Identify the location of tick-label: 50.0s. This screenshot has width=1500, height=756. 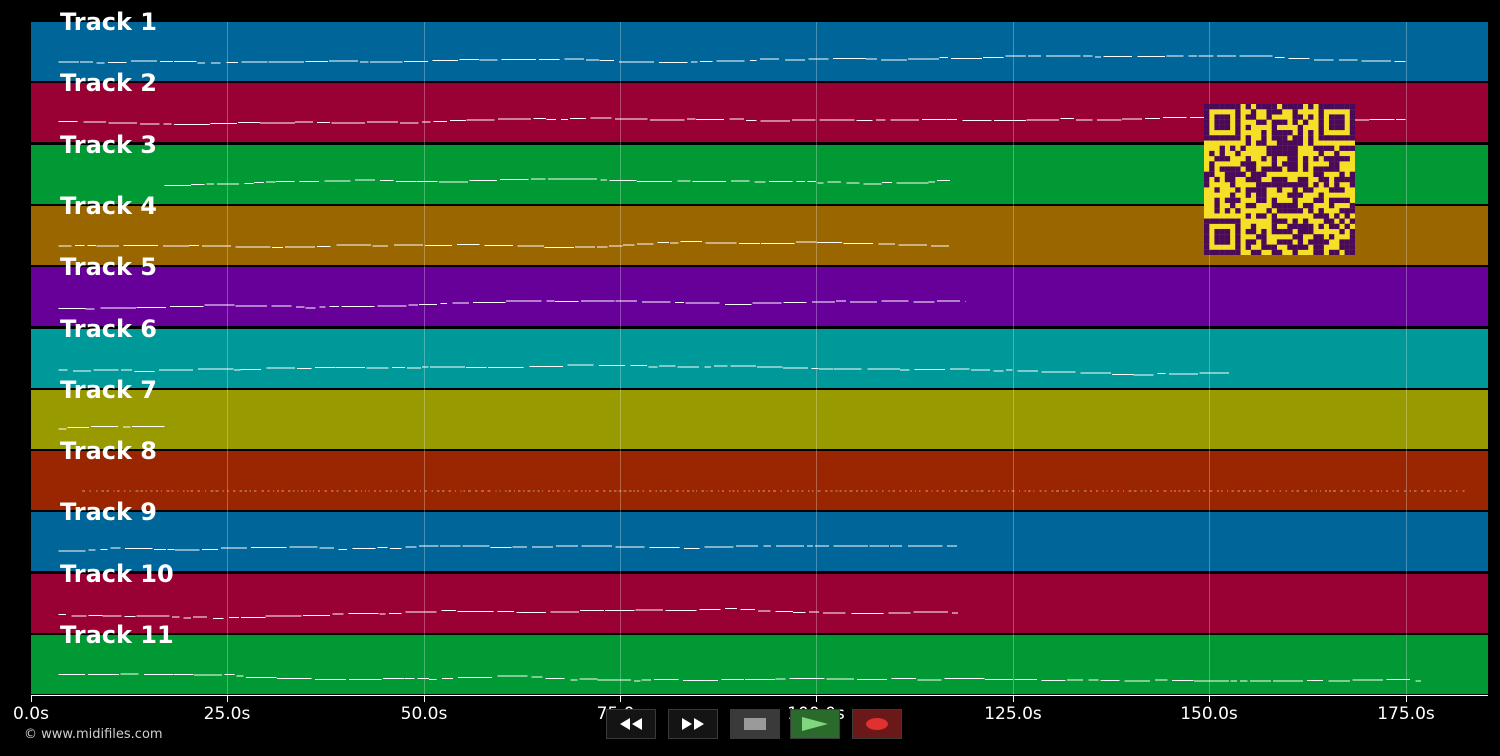
(424, 714).